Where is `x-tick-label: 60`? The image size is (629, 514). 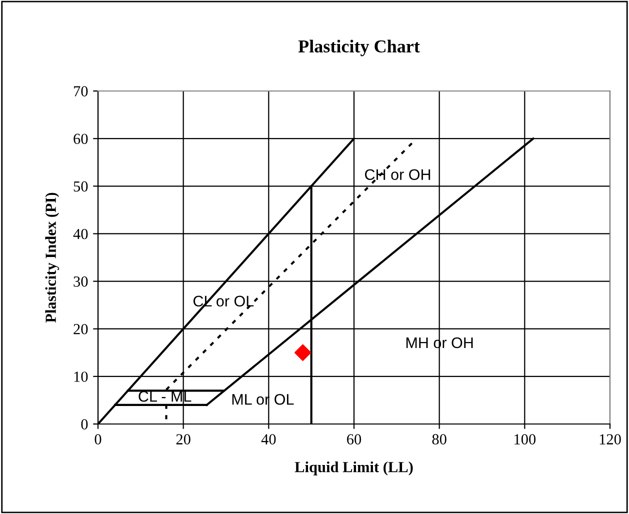
x-tick-label: 60 is located at coordinates (354, 439).